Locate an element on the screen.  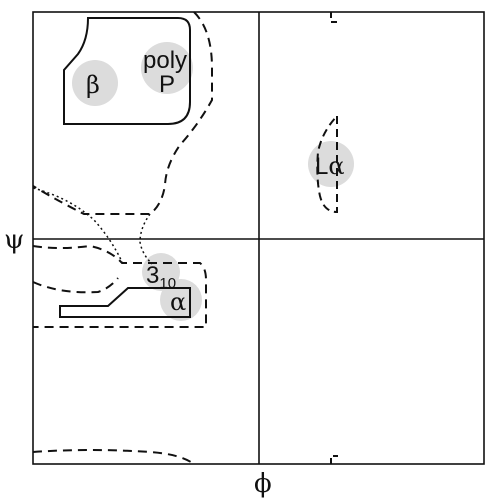
three10-label-main: 3 is located at coordinates (152, 275).